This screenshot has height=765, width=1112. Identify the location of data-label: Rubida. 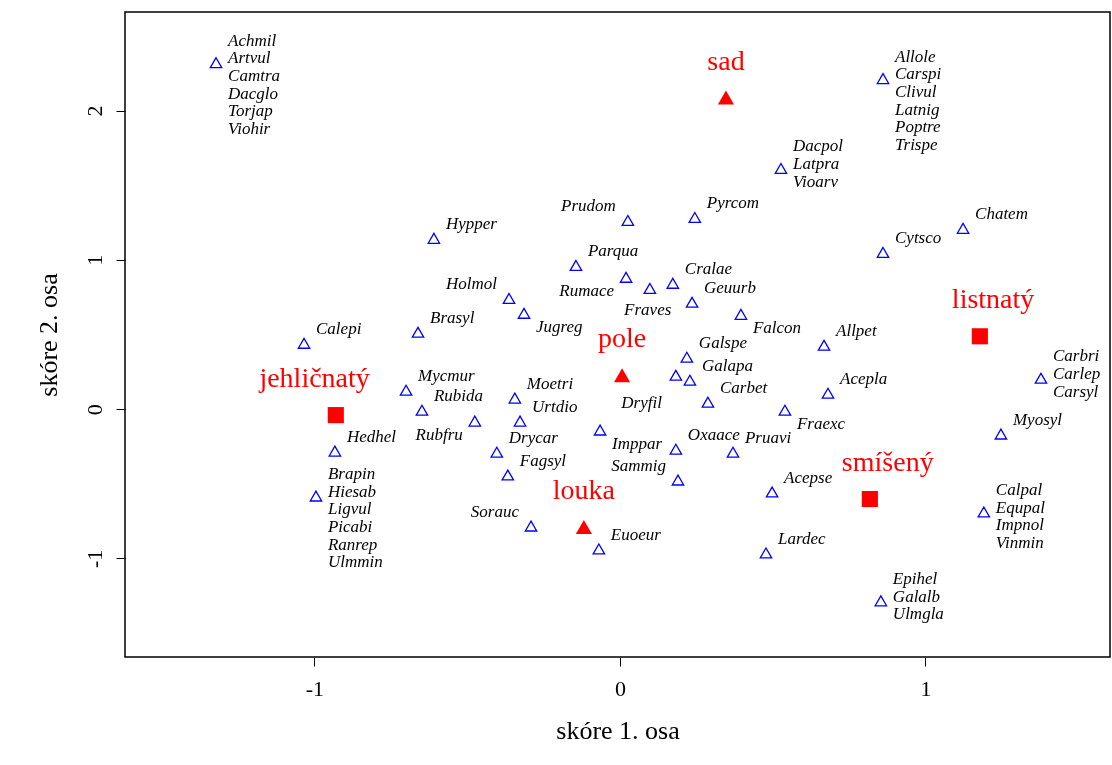
(458, 396).